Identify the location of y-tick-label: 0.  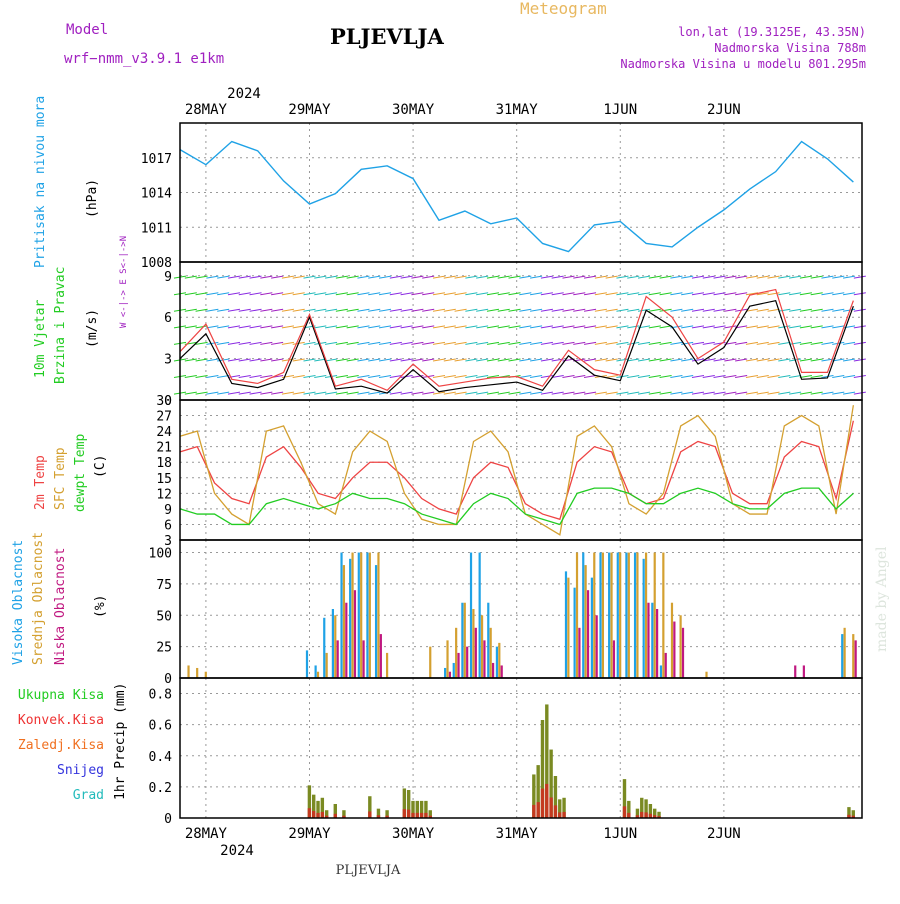
(168, 679).